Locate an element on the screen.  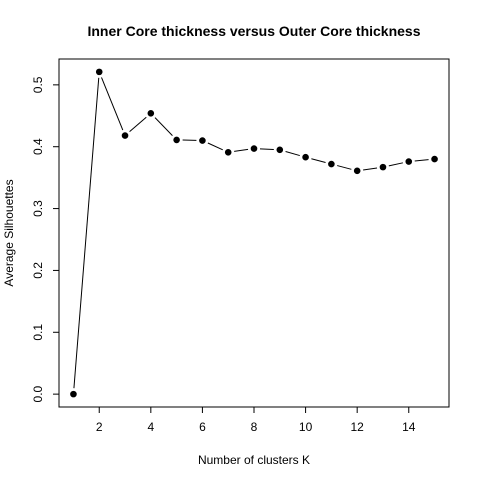
y-tick-label: 0.5 is located at coordinates (38, 84).